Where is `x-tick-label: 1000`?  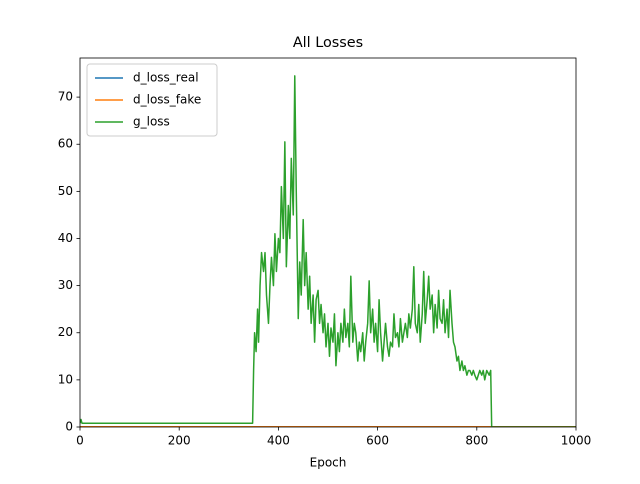
x-tick-label: 1000 is located at coordinates (576, 441).